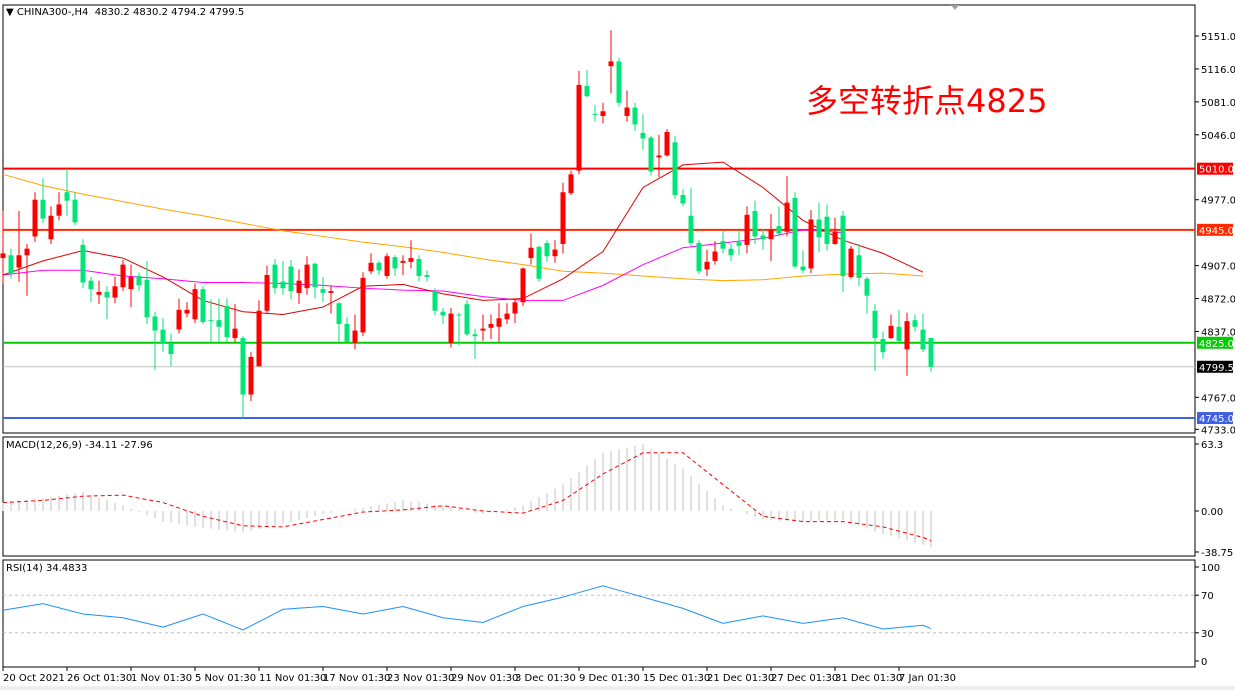 Image resolution: width=1235 pixels, height=690 pixels. What do you see at coordinates (1218, 103) in the screenshot?
I see `price-tick-label: 5081.0` at bounding box center [1218, 103].